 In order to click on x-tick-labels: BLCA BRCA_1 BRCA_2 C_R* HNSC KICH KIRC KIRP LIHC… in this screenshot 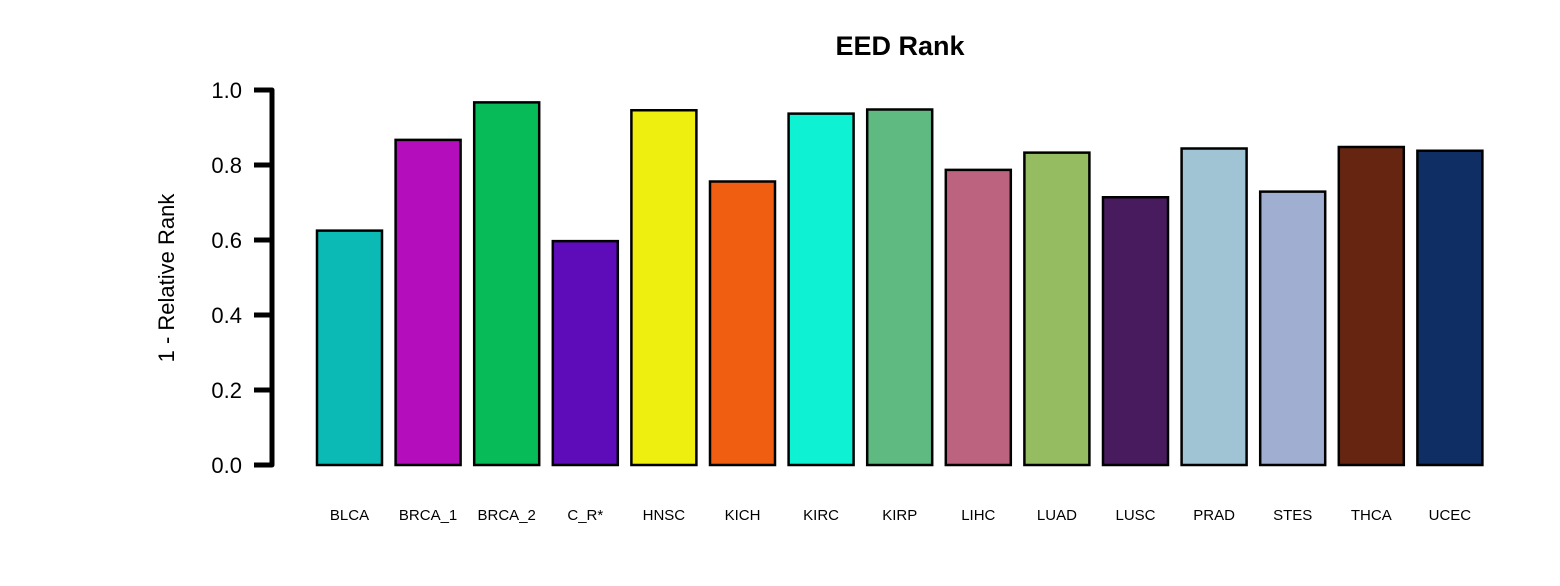, I will do `click(900, 515)`.